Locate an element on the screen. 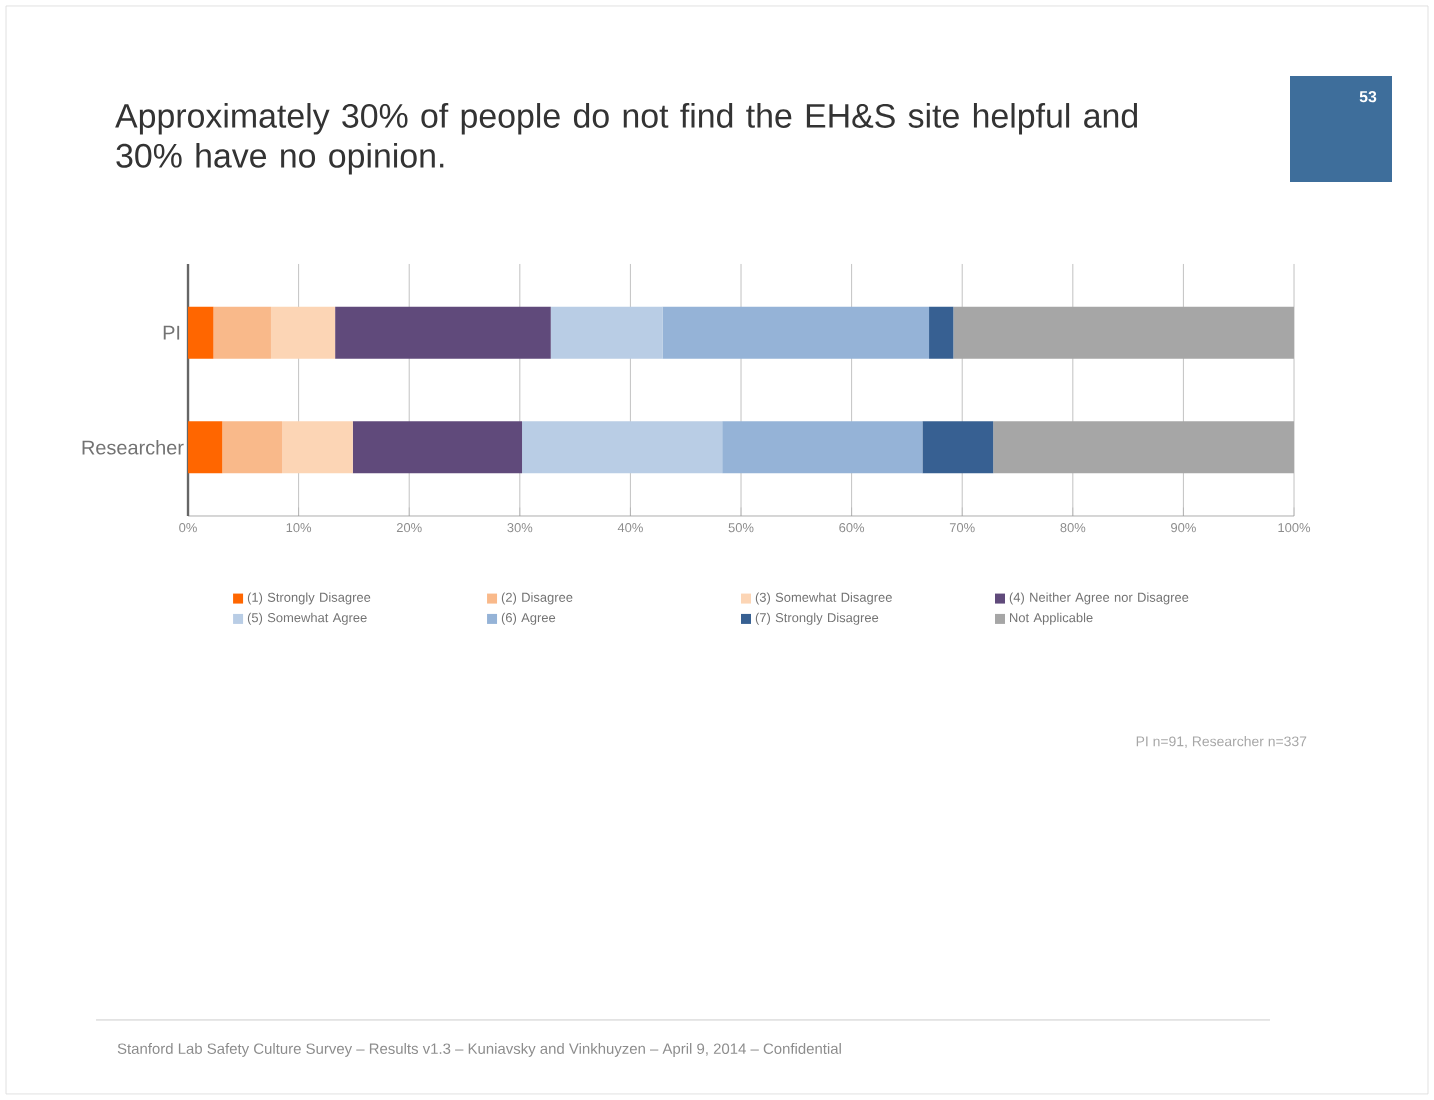 The height and width of the screenshot is (1100, 1434). chart-title: Approximately 30% of people do not find the EH&S site helpful and 30% have no opinion. is located at coordinates (626, 139).